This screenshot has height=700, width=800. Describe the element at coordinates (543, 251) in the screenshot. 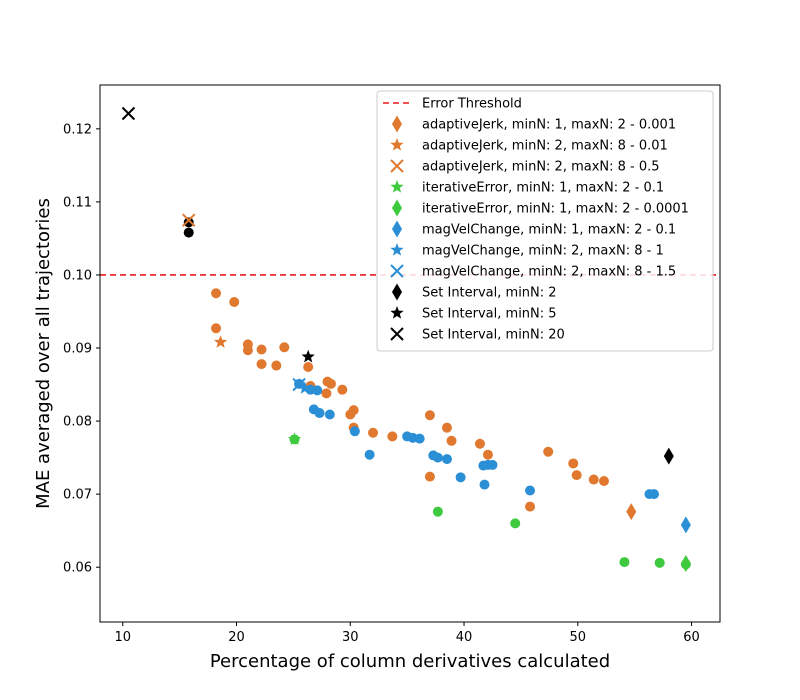

I see `legend-label: magVelChange, minN: 2, maxN: 8 - 1` at that location.